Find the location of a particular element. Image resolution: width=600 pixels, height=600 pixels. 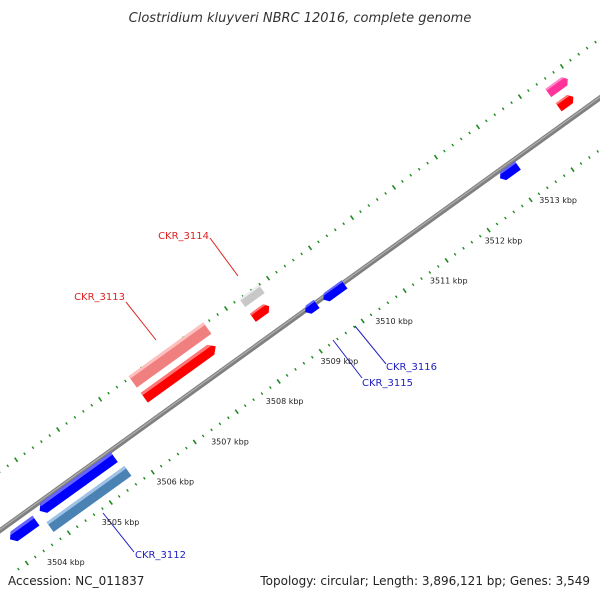

gene-label-ckr-3115: CKR_3115 is located at coordinates (387, 383).